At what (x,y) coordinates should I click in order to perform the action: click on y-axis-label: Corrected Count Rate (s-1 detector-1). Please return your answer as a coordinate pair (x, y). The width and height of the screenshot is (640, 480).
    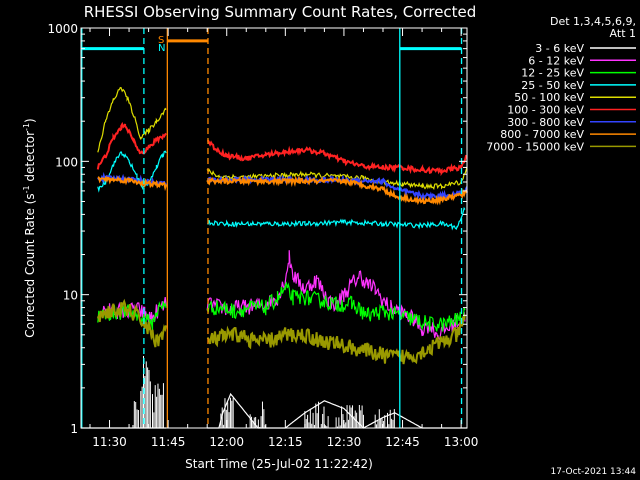
    Looking at the image, I should click on (29, 227).